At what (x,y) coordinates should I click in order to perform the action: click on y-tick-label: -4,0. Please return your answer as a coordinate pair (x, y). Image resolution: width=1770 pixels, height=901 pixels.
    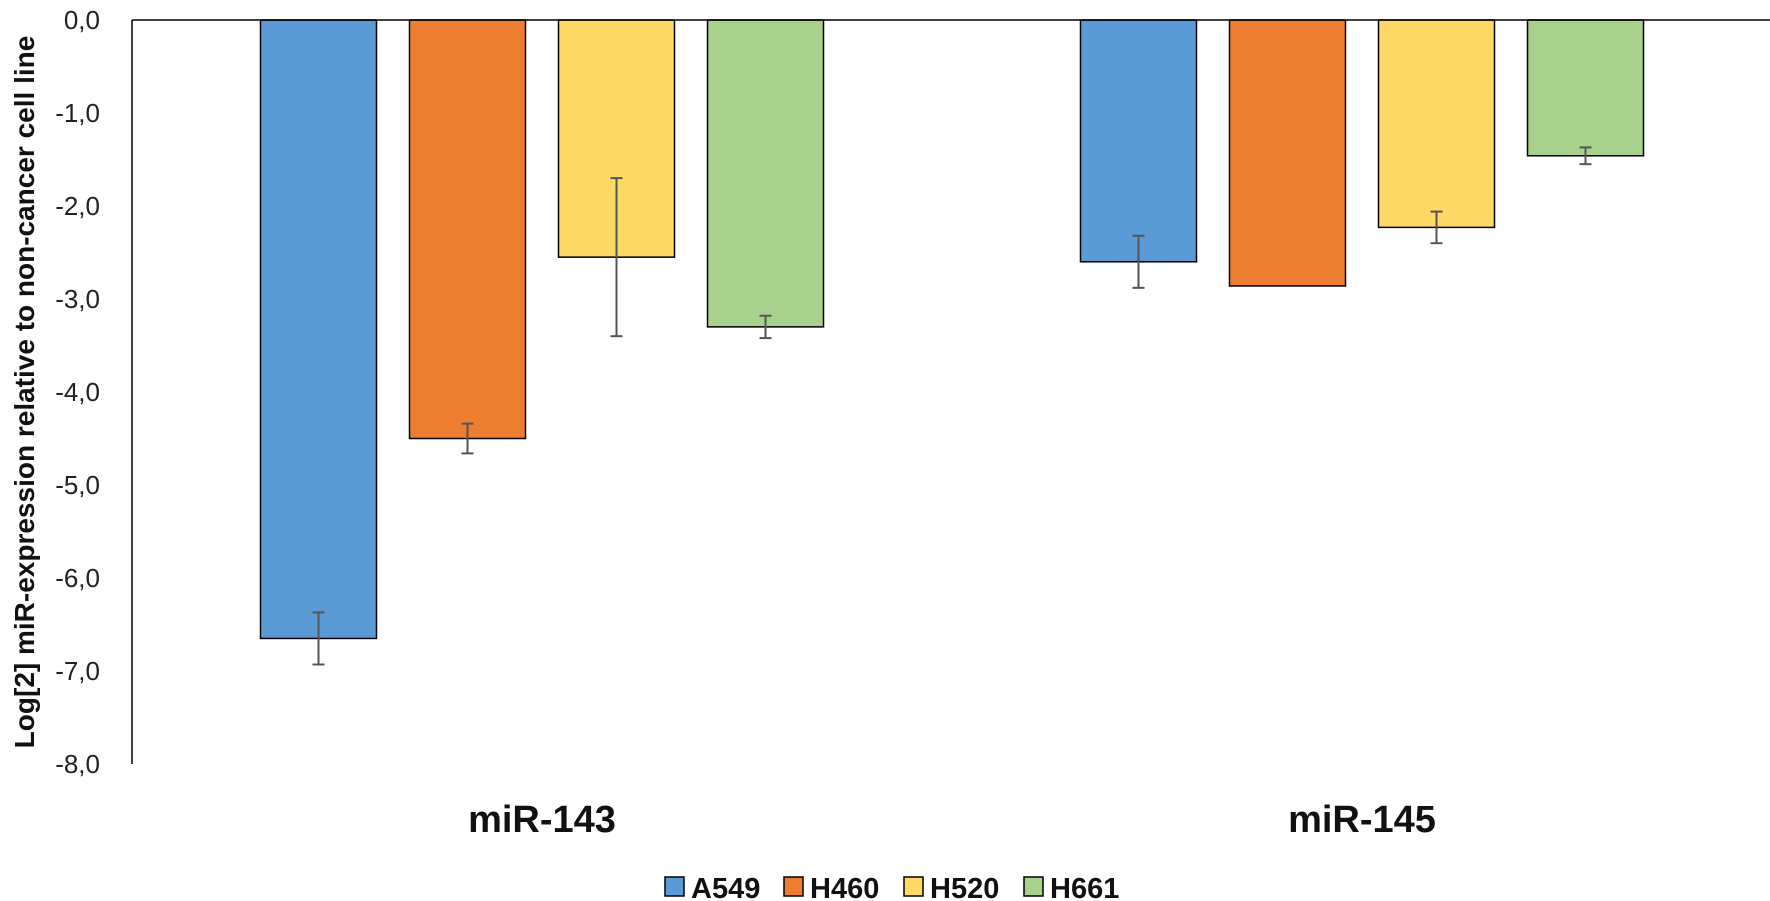
    Looking at the image, I should click on (77, 392).